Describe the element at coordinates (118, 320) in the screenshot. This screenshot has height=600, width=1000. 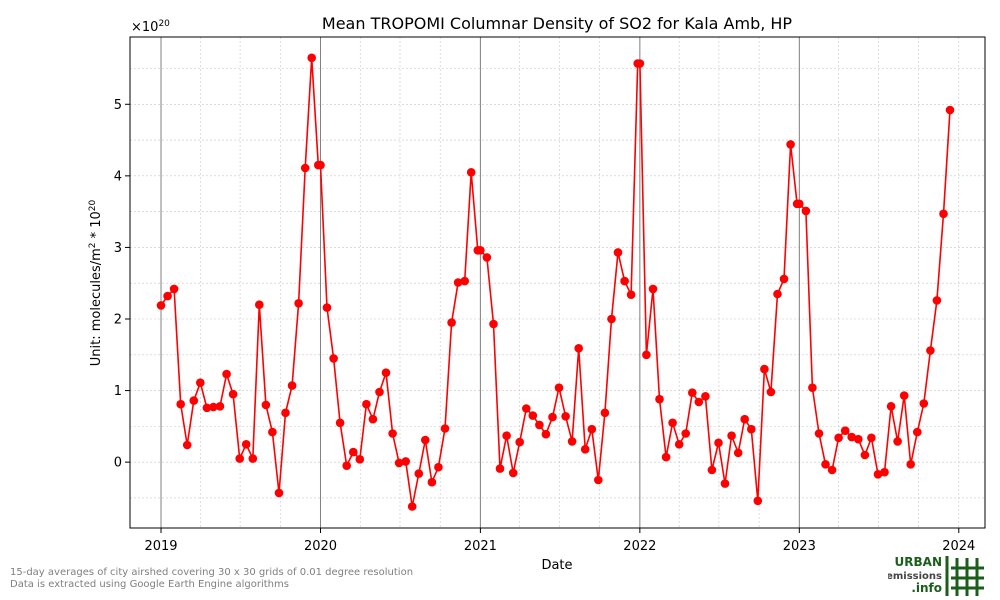
I see `y-tick-label: 2` at that location.